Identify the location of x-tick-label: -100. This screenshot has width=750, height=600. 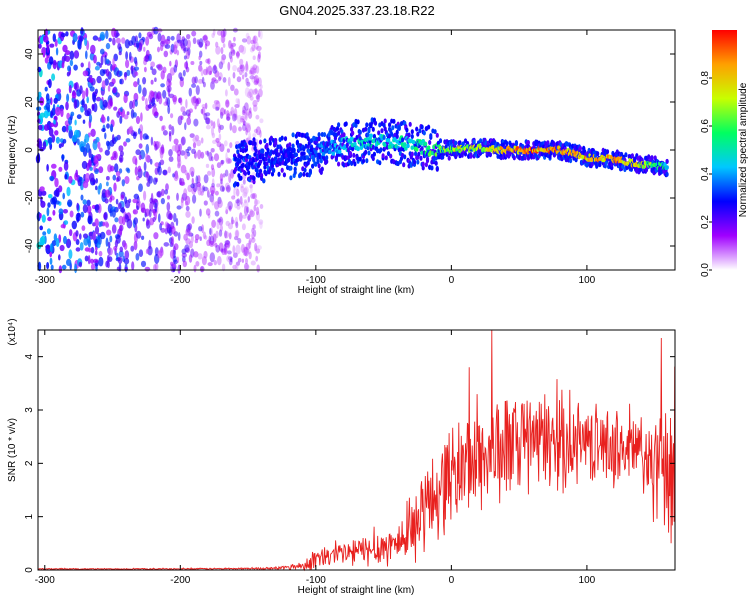
(316, 580).